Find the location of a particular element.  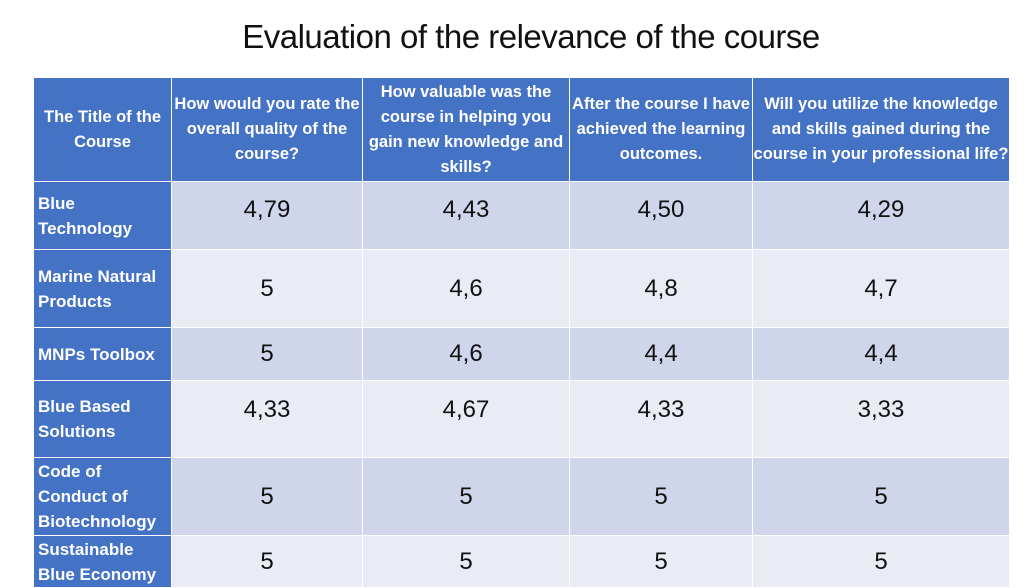

value-cell: 4,50 is located at coordinates (661, 215).